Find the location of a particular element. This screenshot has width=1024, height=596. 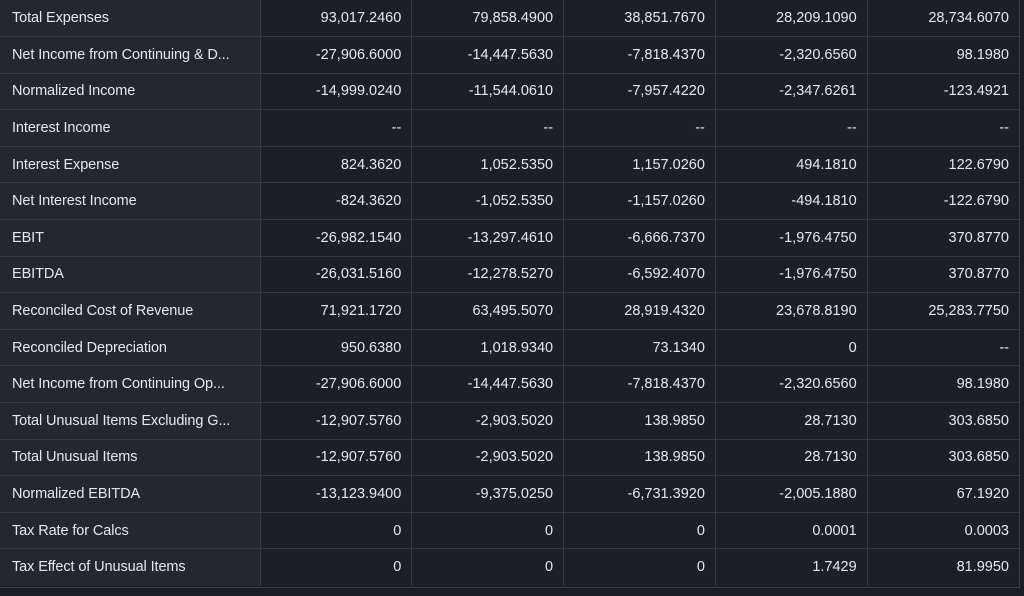

value-cell: 824.3620 is located at coordinates (336, 165).